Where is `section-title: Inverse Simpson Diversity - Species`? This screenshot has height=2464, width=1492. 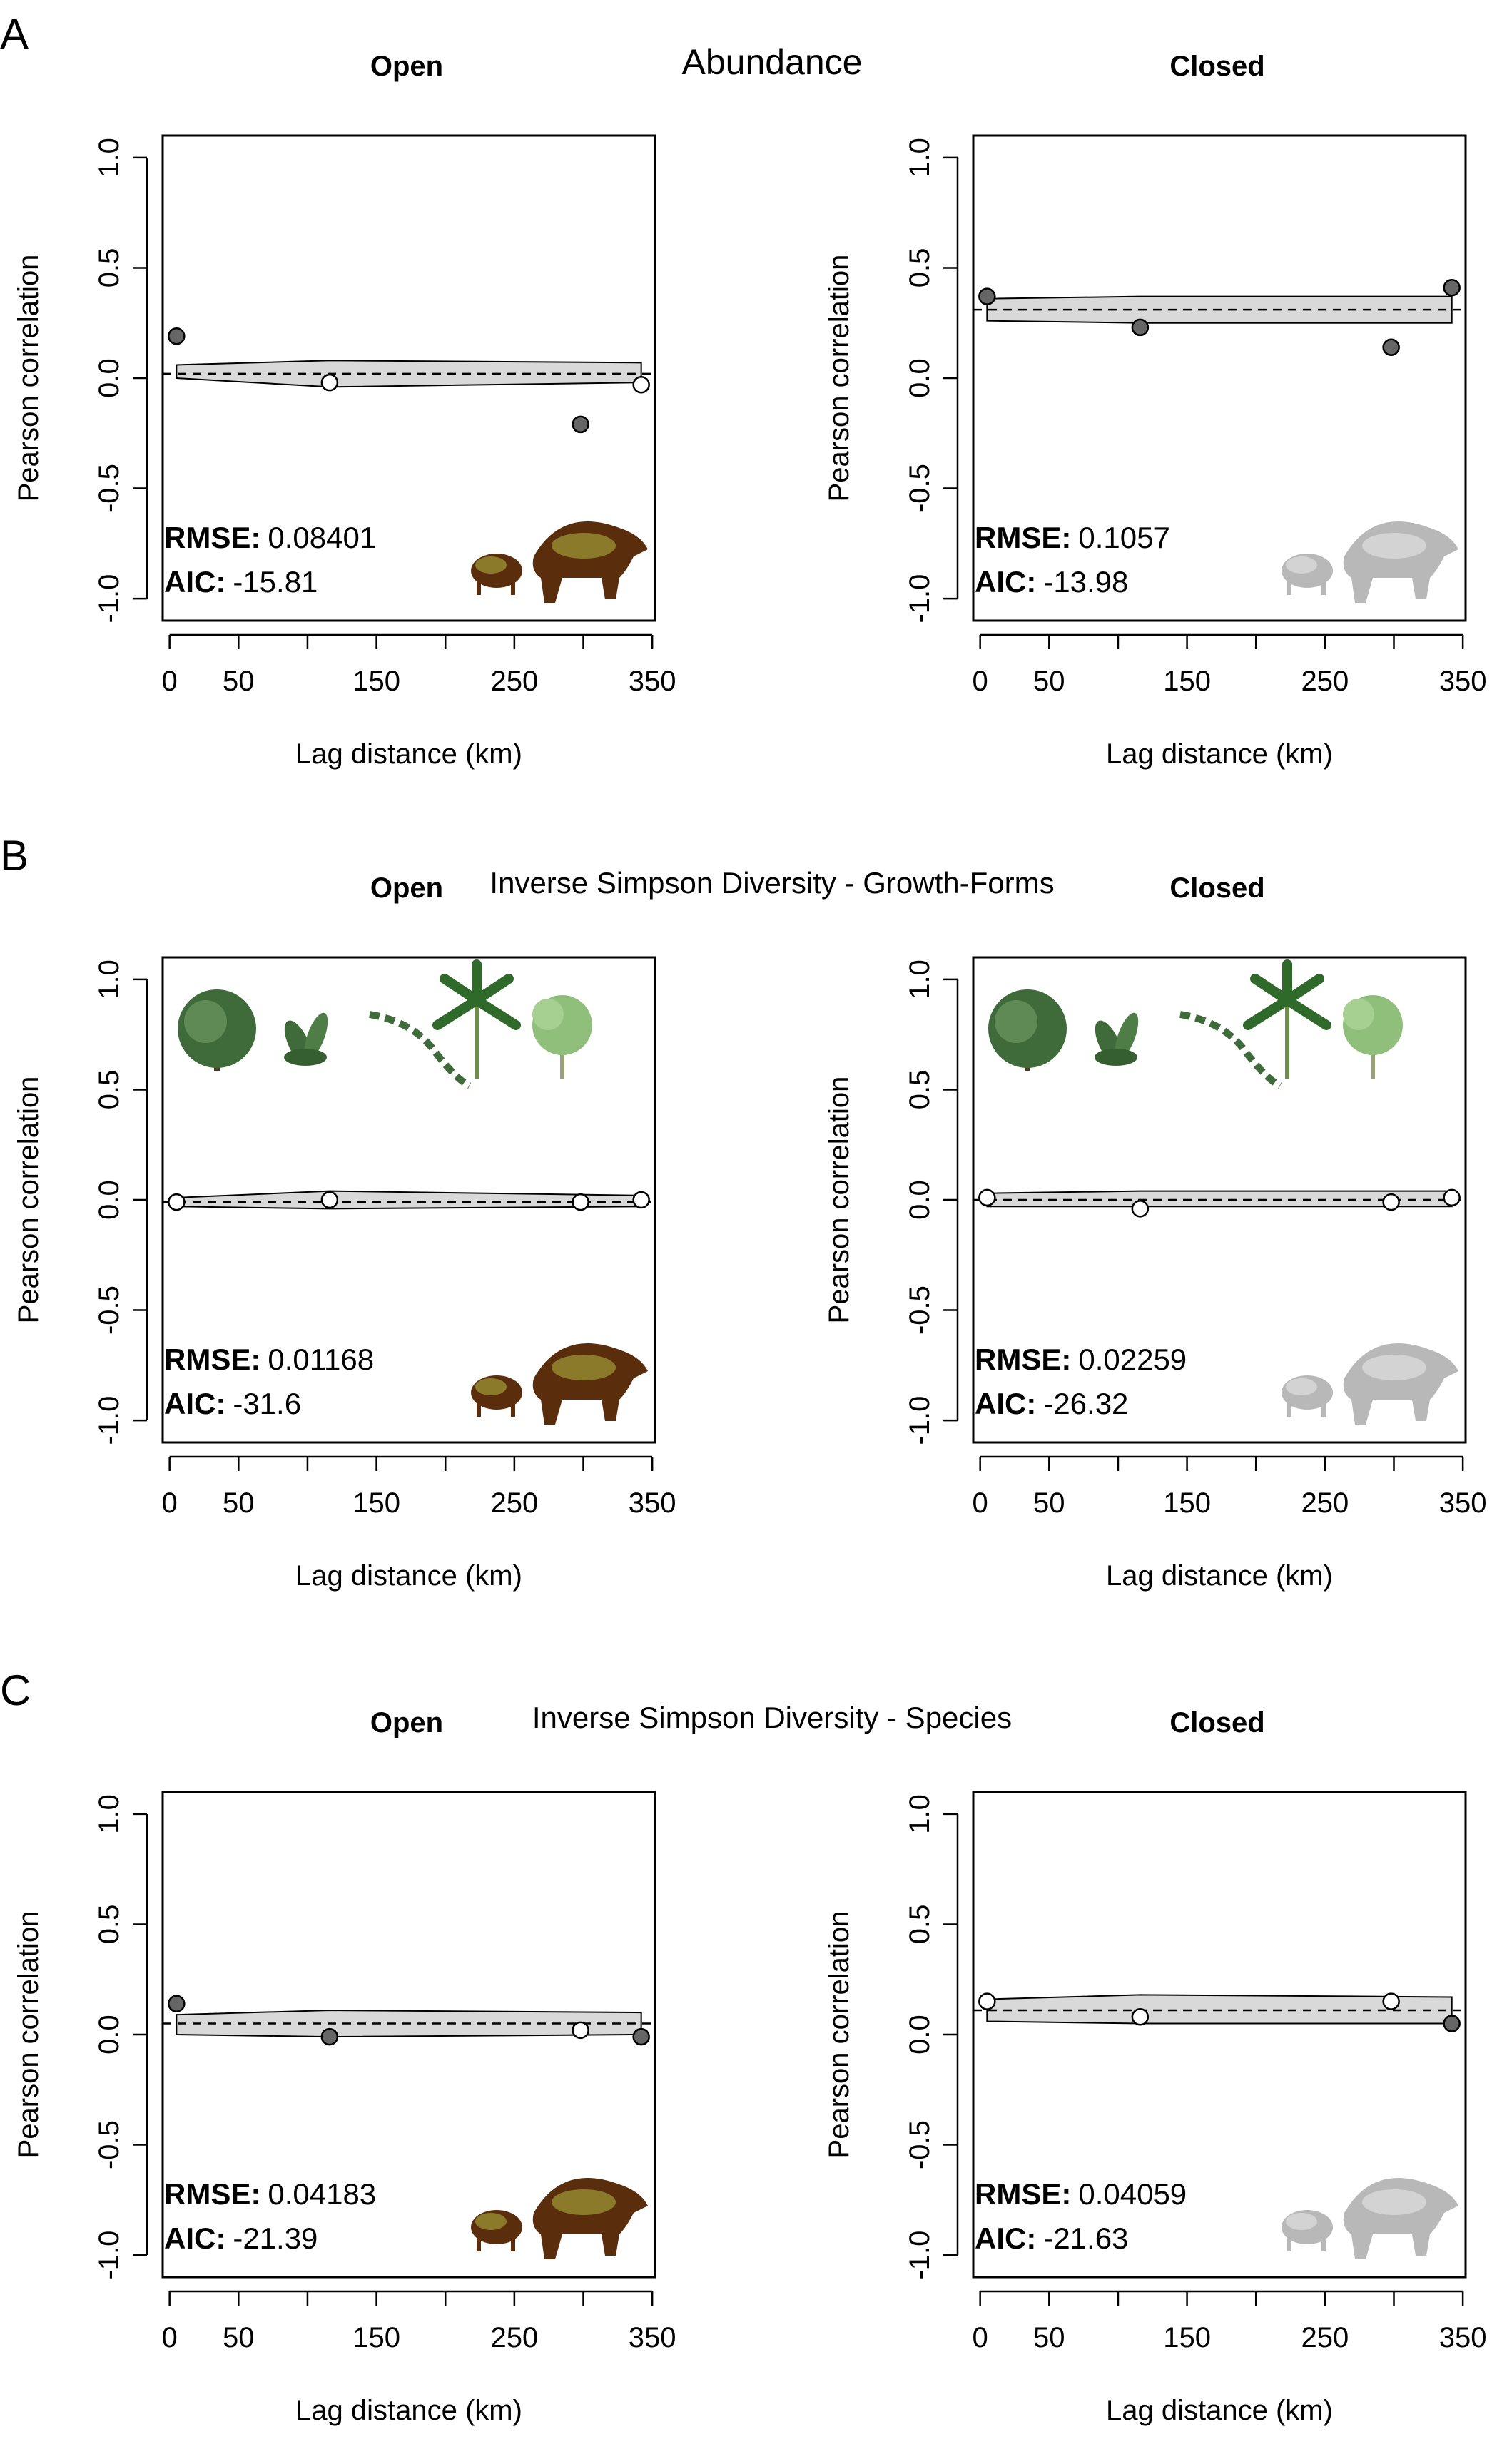 section-title: Inverse Simpson Diversity - Species is located at coordinates (772, 1717).